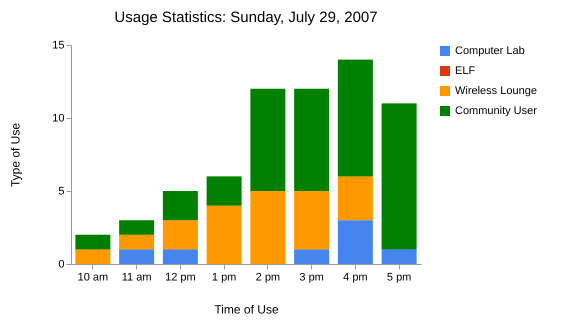  What do you see at coordinates (137, 278) in the screenshot?
I see `x-tick-label: 11 am` at bounding box center [137, 278].